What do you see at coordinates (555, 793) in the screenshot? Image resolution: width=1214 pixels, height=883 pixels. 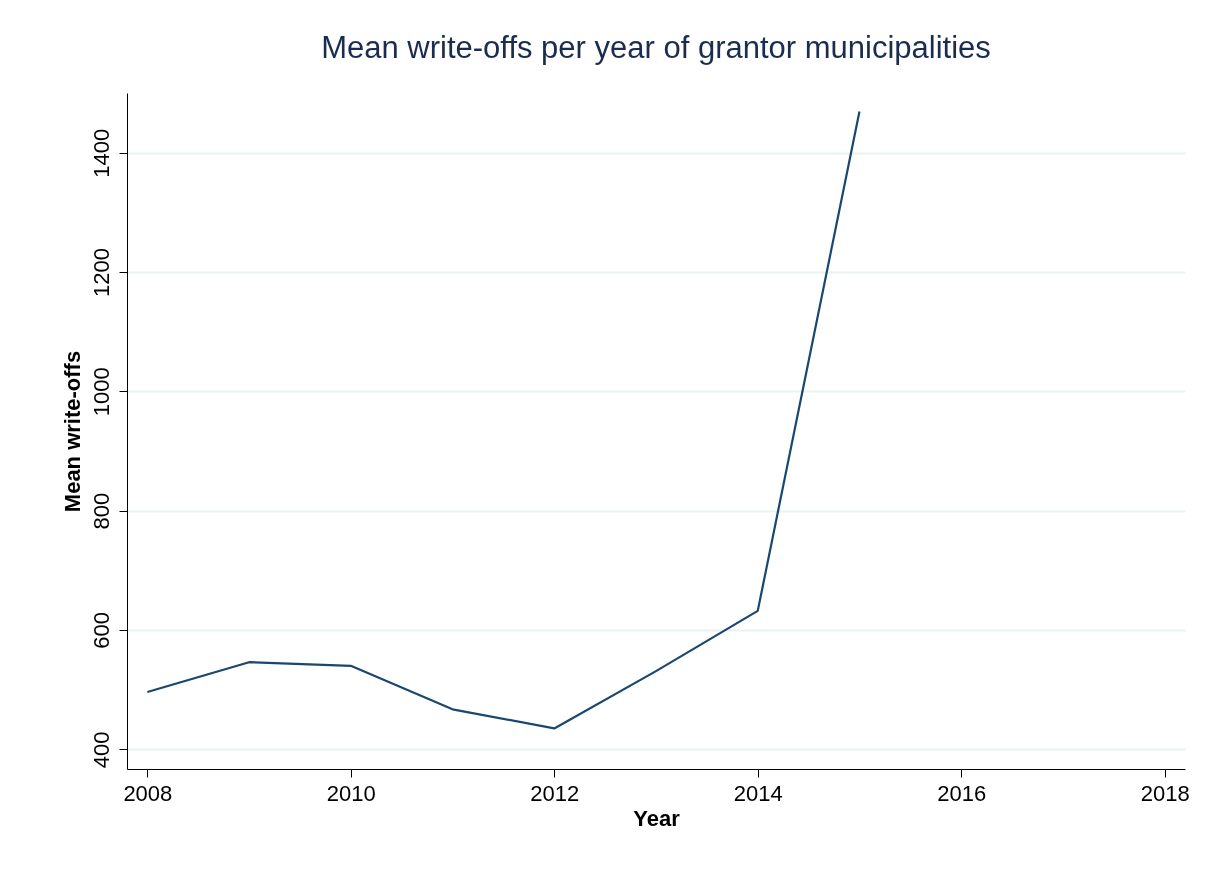 I see `x-tick-label: 2012` at bounding box center [555, 793].